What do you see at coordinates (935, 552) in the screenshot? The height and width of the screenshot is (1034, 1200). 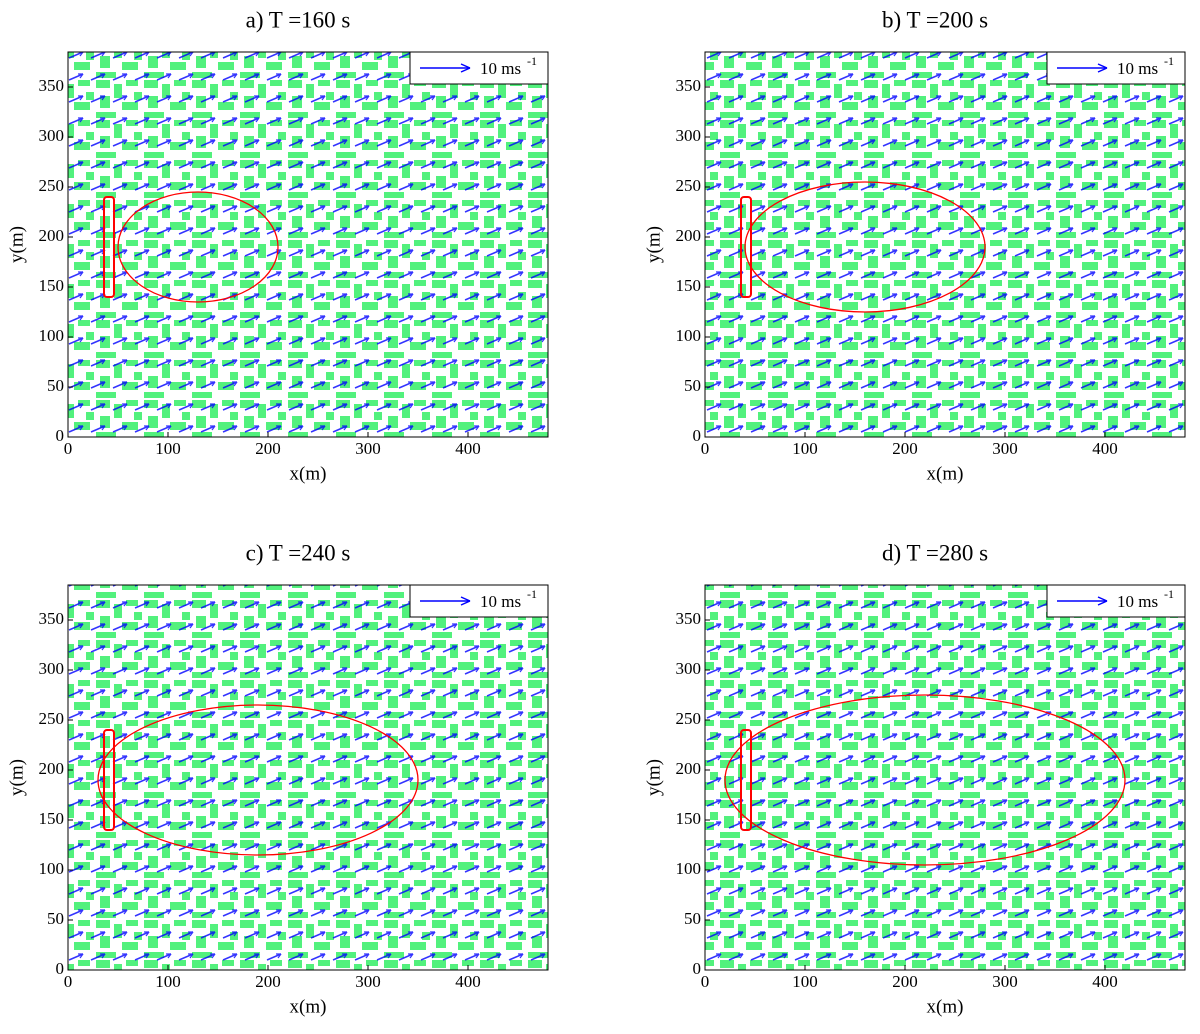 I see `chart-title: d) T =280 s` at bounding box center [935, 552].